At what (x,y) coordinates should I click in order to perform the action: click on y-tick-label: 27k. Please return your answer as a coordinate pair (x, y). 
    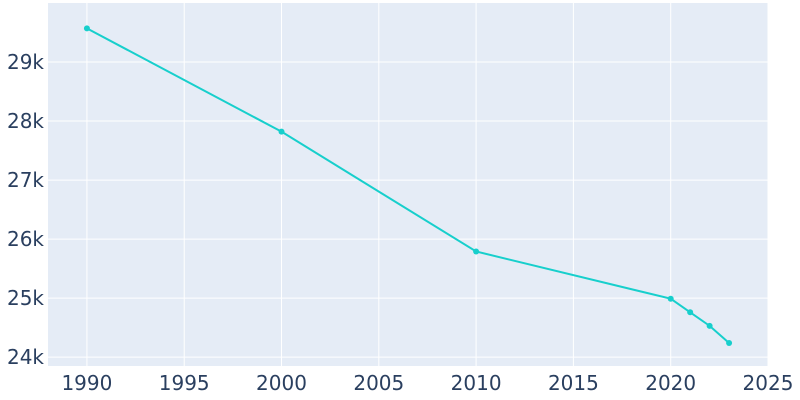
    Looking at the image, I should click on (25, 180).